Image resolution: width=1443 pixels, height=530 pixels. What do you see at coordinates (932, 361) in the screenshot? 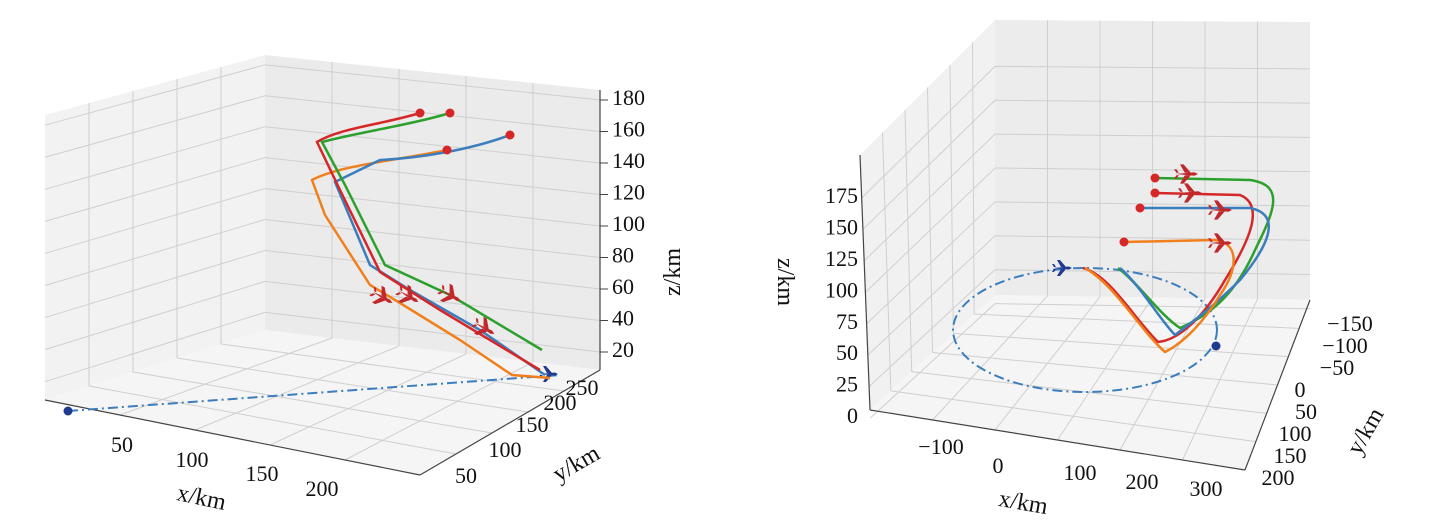
I see `right-grid-z-side` at bounding box center [932, 361].